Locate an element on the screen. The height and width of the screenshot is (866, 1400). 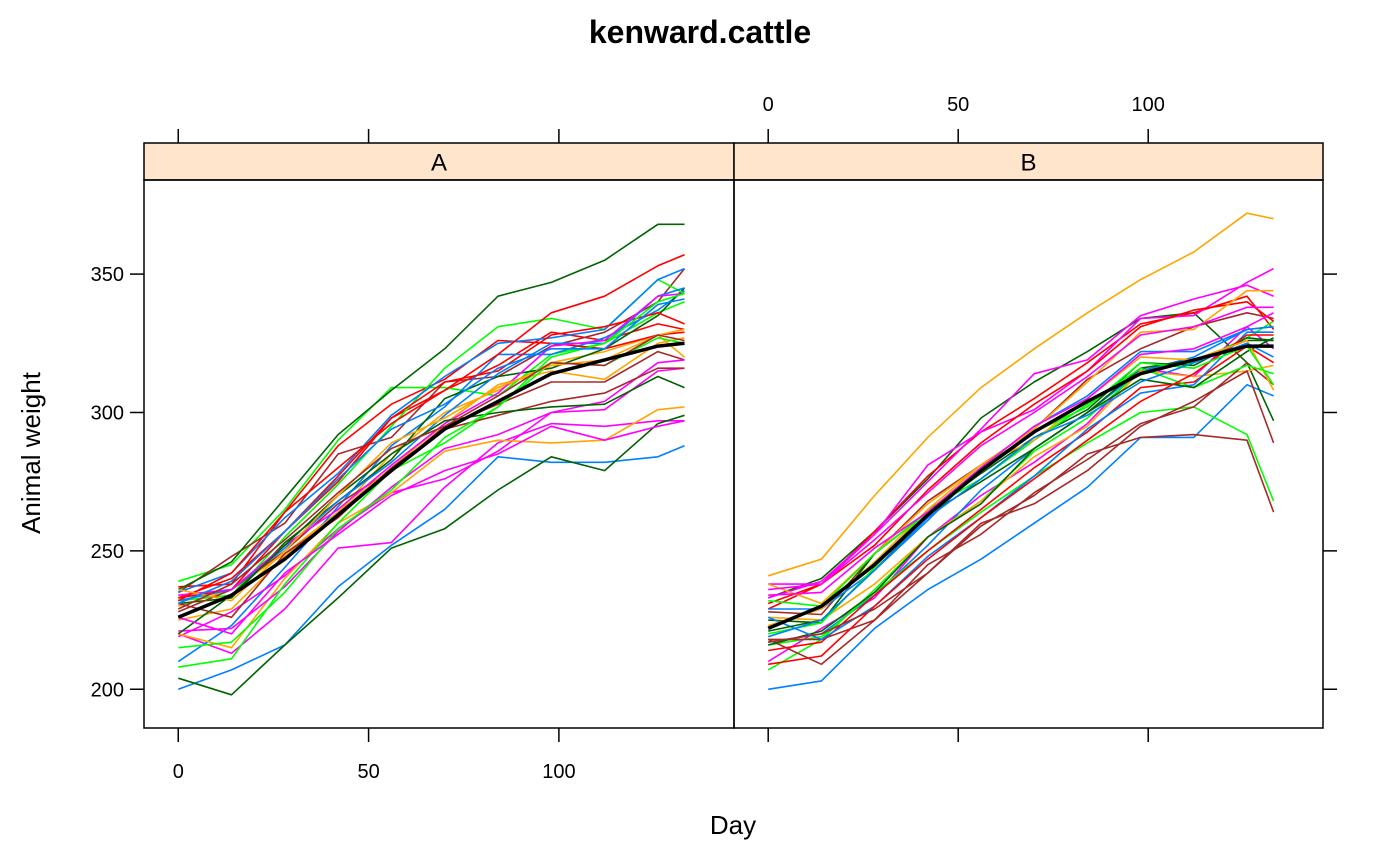
x-tick-label-top: 100 is located at coordinates (1148, 105).